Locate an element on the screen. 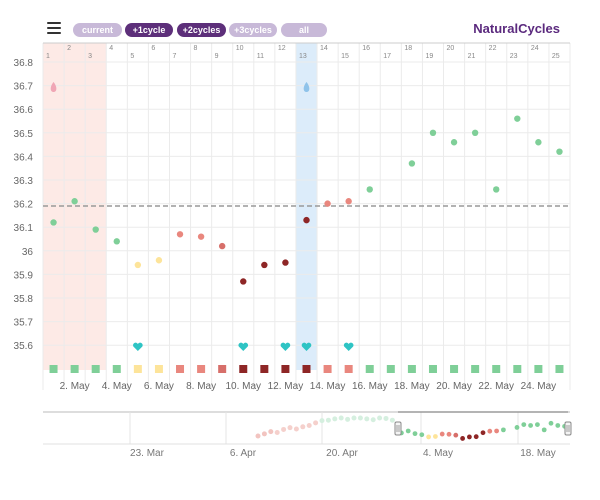 Image resolution: width=600 pixels, height=500 pixels. cycle-day-label: 23 is located at coordinates (514, 56).